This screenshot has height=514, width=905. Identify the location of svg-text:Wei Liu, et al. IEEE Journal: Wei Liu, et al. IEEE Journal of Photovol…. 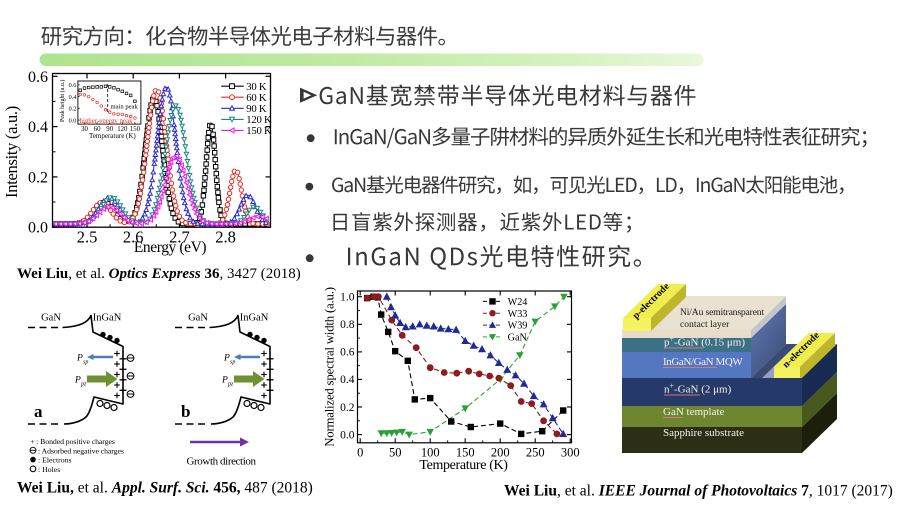
(698, 491).